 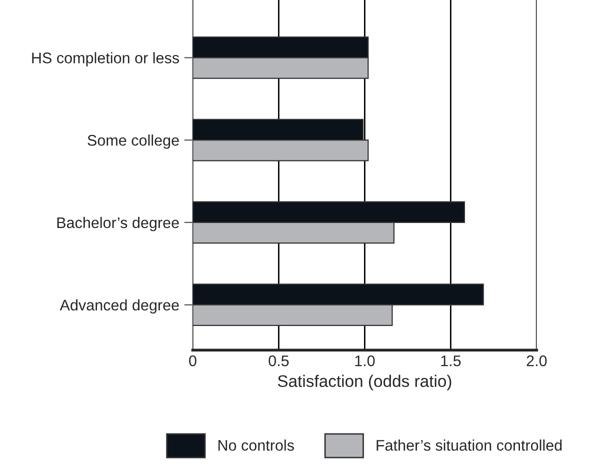 What do you see at coordinates (133, 141) in the screenshot?
I see `y-tick-label: Some college` at bounding box center [133, 141].